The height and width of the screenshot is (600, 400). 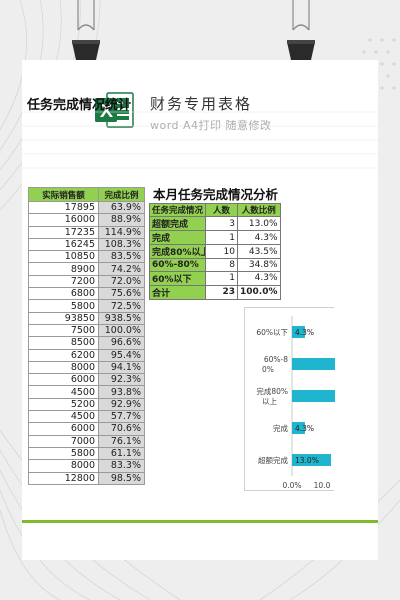 I want to click on chart-category-label: 60%-8 0%, so click(x=275, y=364).